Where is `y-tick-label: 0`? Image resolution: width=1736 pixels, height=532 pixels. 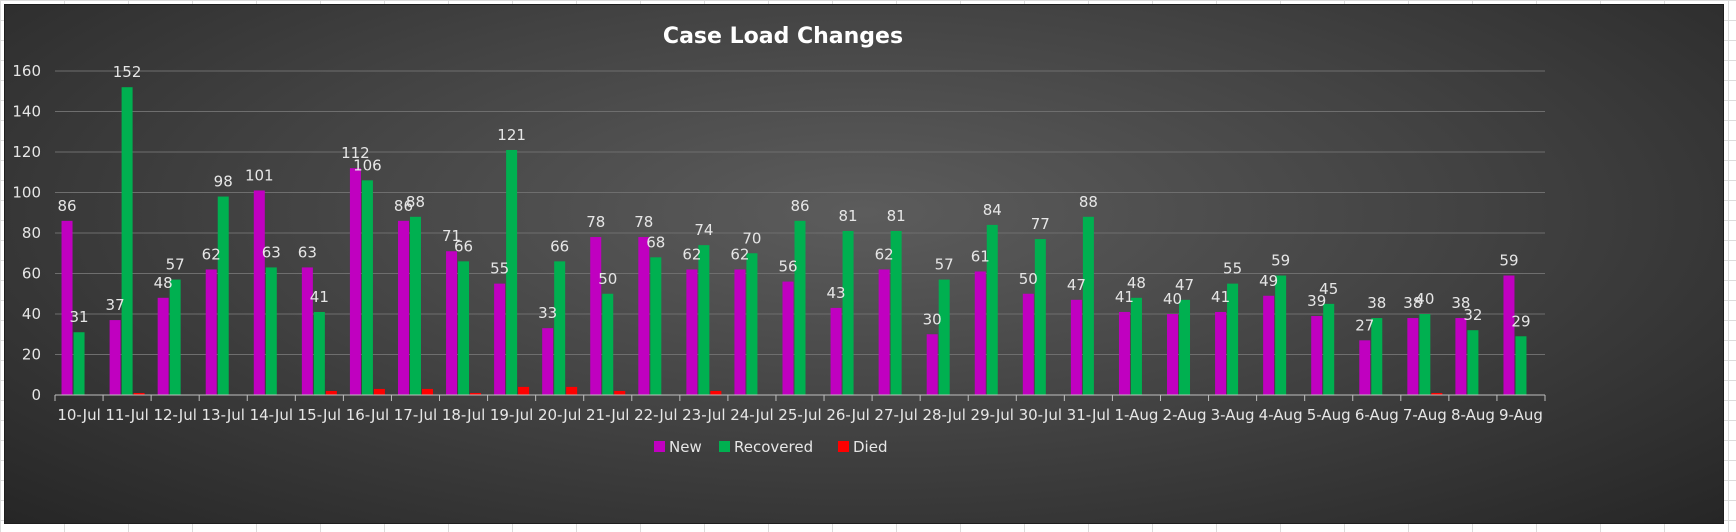 y-tick-label: 0 is located at coordinates (36, 395).